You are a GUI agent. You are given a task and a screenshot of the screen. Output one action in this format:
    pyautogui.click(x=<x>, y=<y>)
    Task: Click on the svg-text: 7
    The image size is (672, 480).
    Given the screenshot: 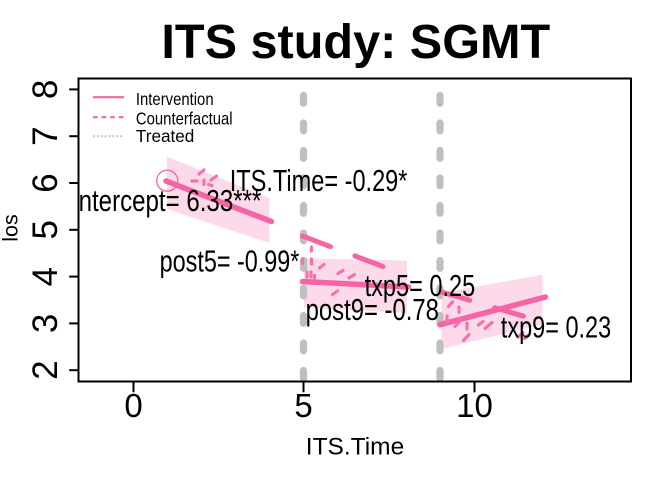 What is the action you would take?
    pyautogui.click(x=45, y=135)
    